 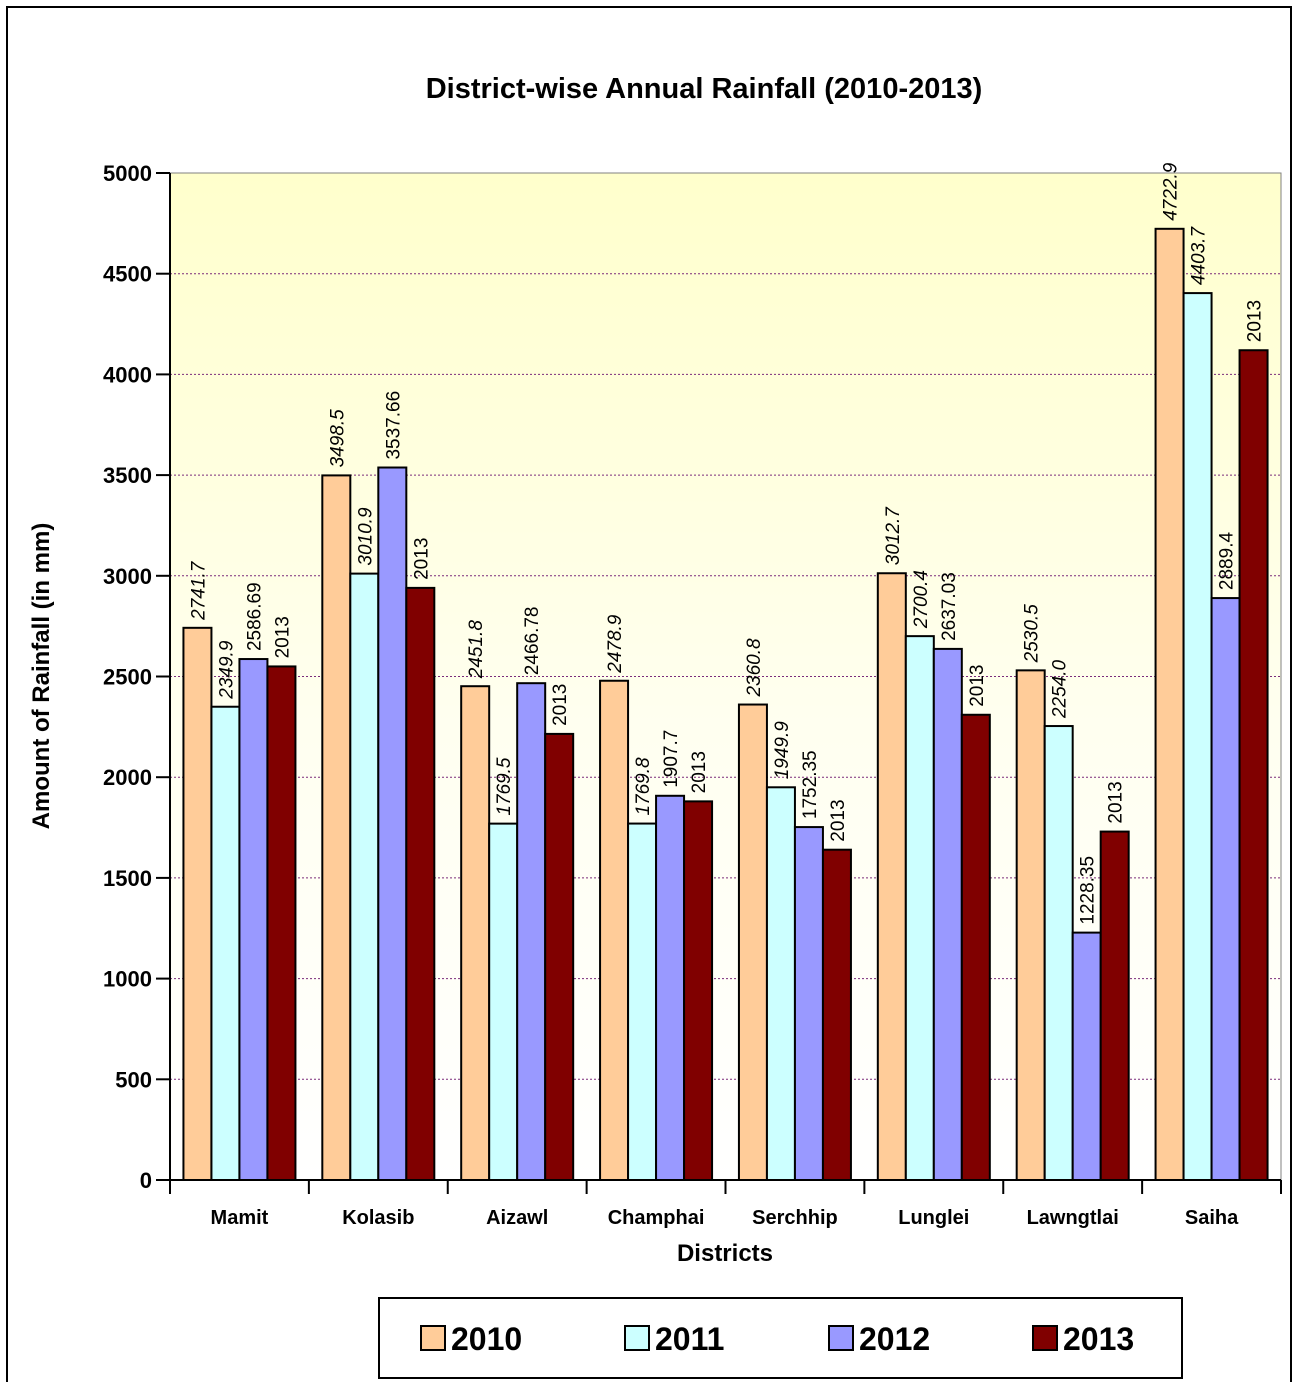 What do you see at coordinates (127, 274) in the screenshot?
I see `y-tick-label: 4500` at bounding box center [127, 274].